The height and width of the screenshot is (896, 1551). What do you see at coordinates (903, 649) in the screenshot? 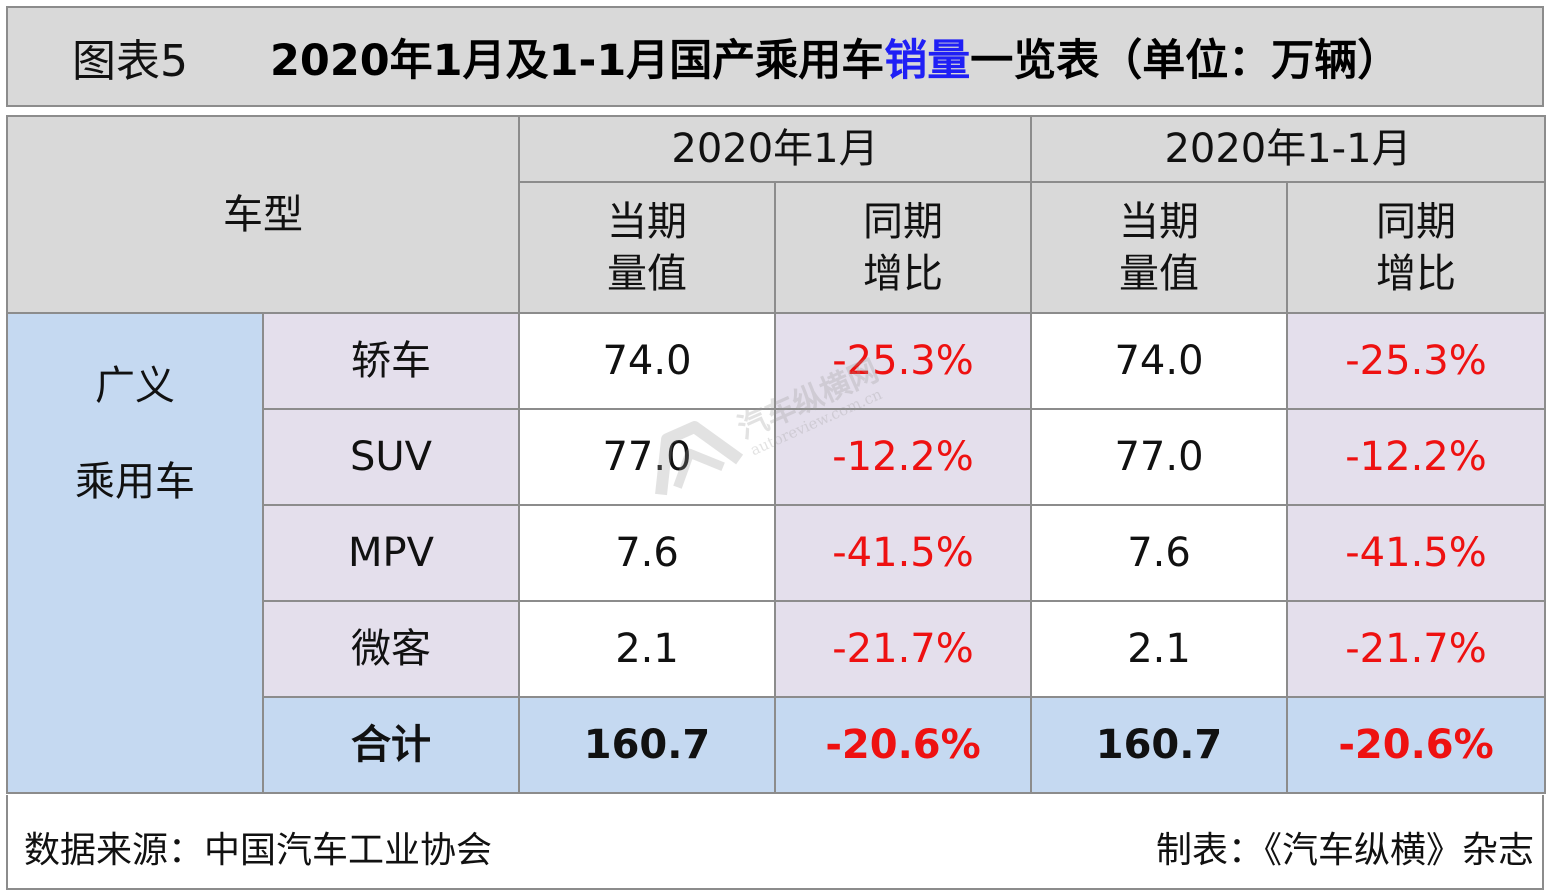
I see `period1-yoy: -21.7%` at bounding box center [903, 649].